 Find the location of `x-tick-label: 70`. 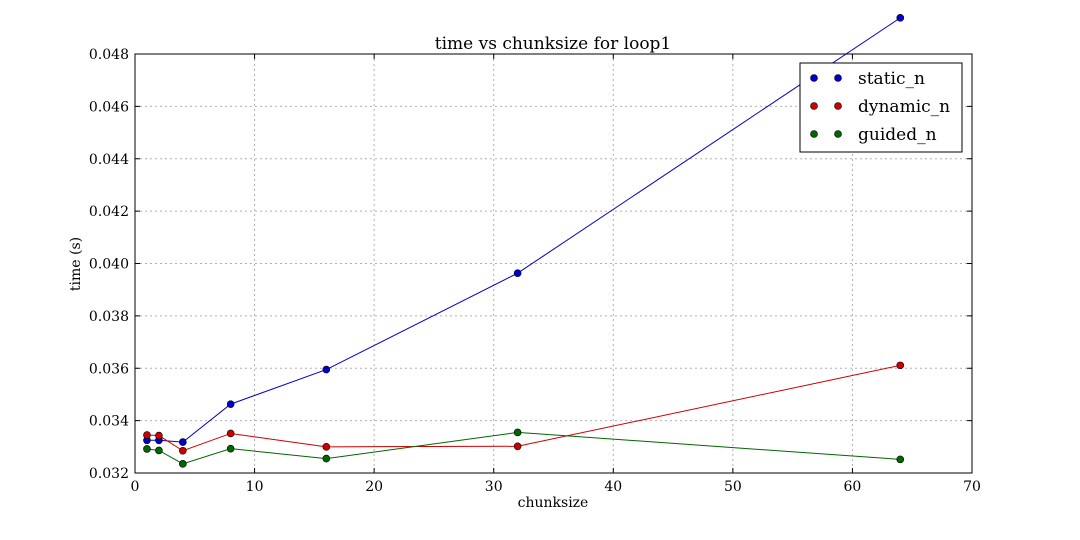

x-tick-label: 70 is located at coordinates (972, 487).